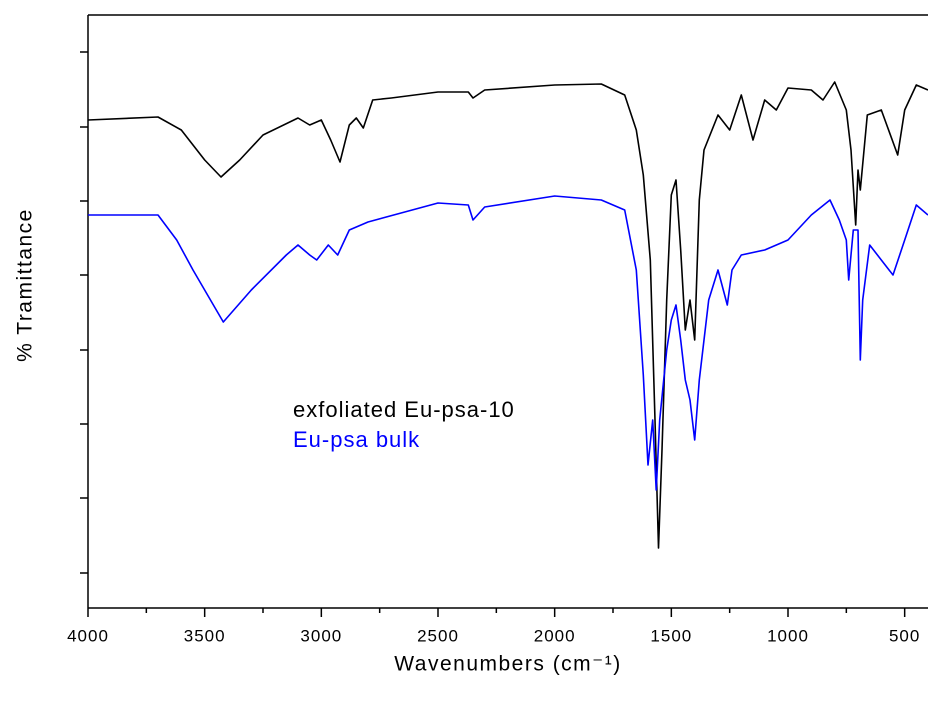 This screenshot has width=928, height=708. I want to click on x-tick-label: 3000, so click(321, 635).